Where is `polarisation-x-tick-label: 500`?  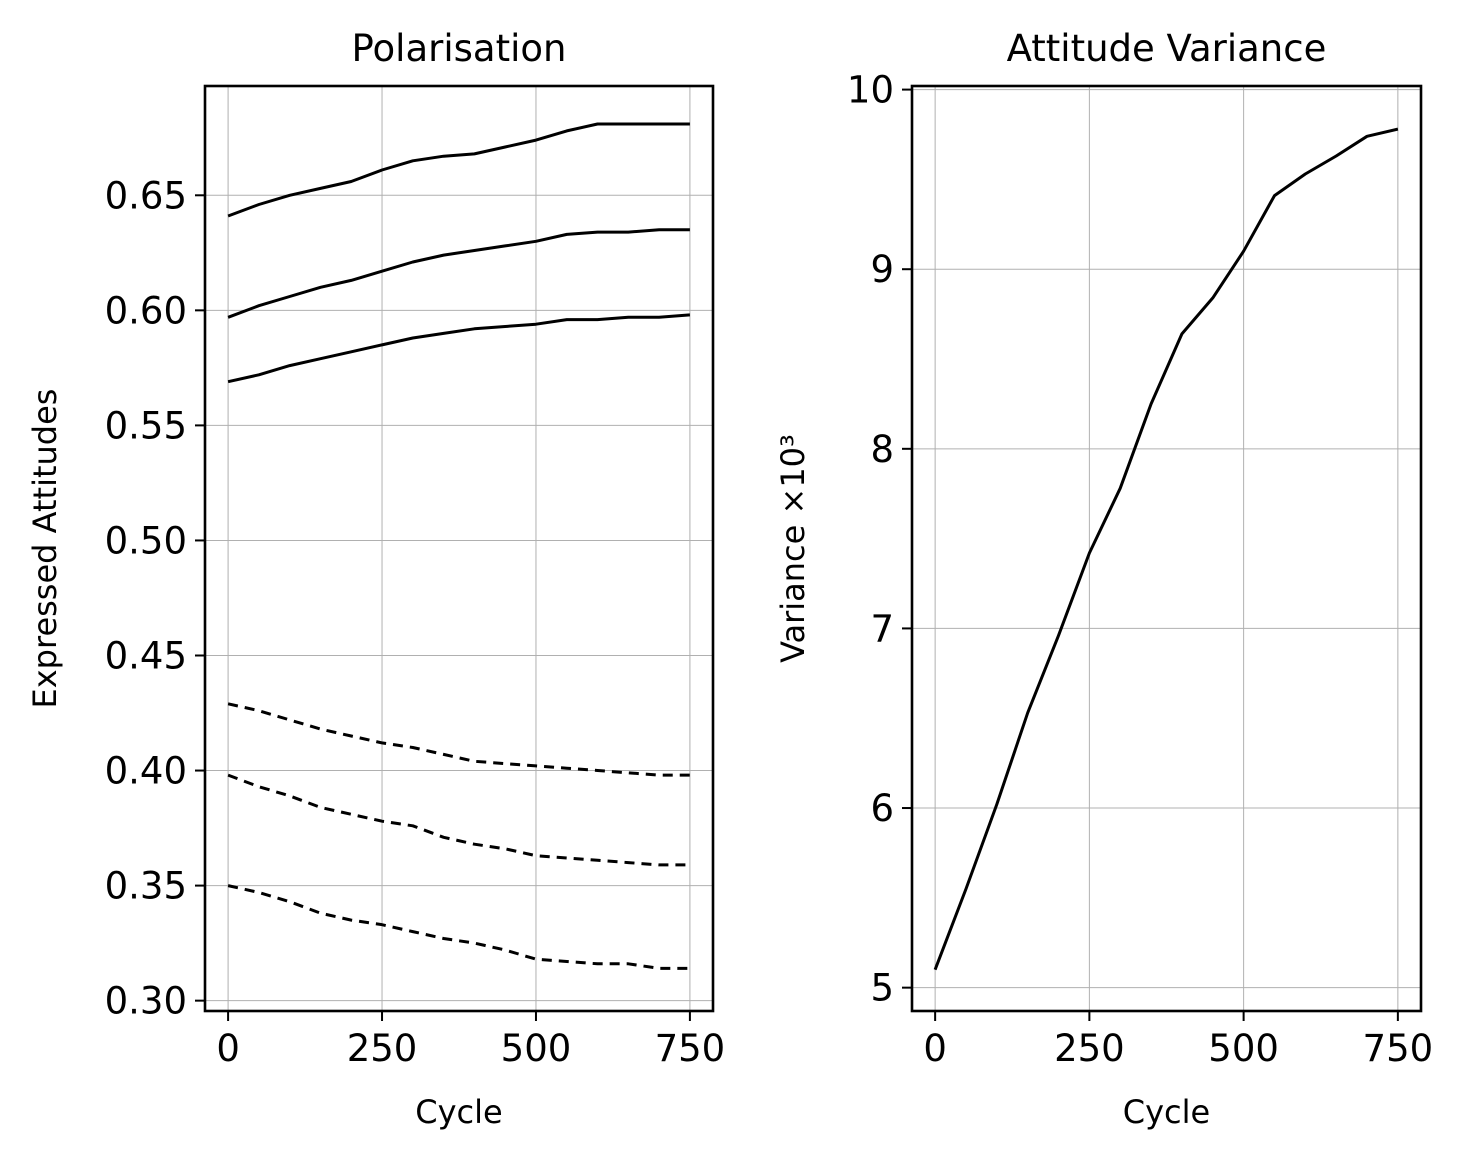
polarisation-x-tick-label: 500 is located at coordinates (536, 1048).